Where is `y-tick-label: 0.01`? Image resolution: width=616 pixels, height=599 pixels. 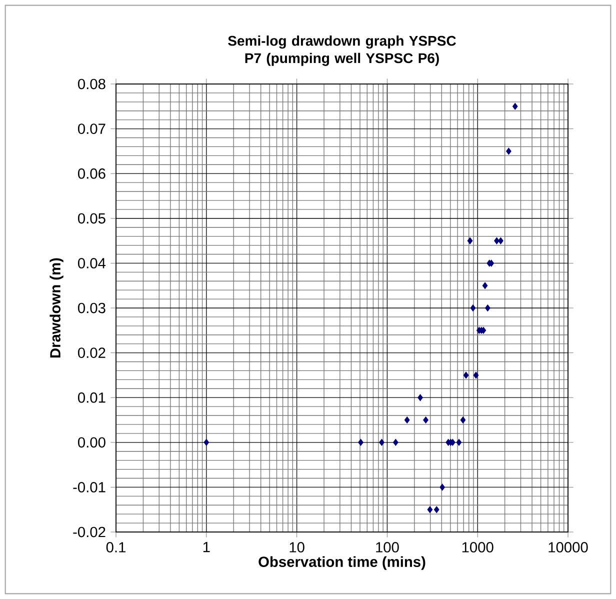 y-tick-label: 0.01 is located at coordinates (92, 397).